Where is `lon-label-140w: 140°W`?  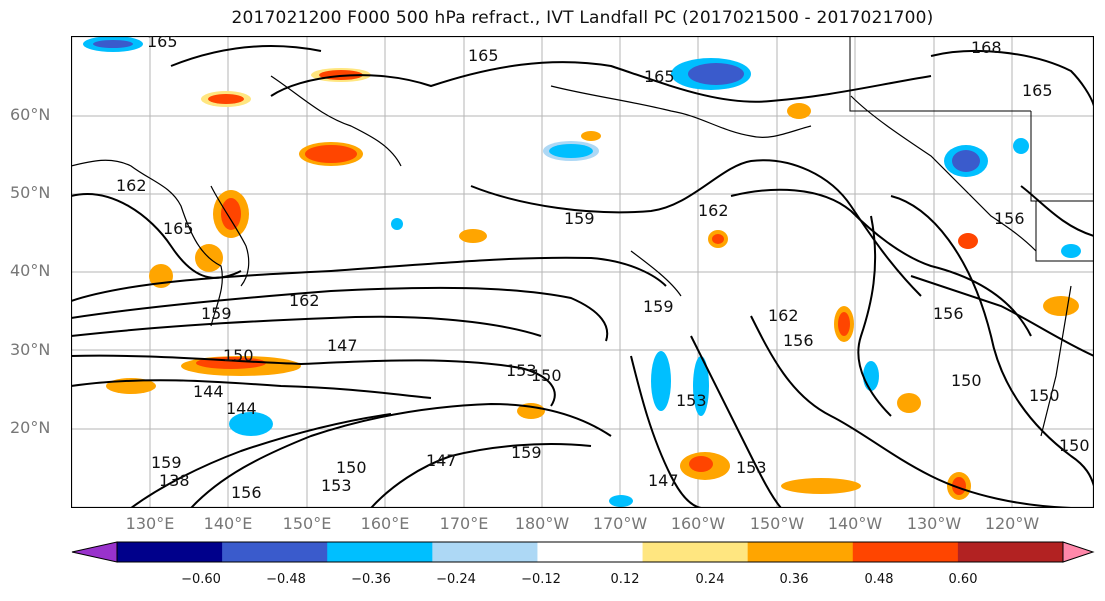 lon-label-140w: 140°W is located at coordinates (855, 523).